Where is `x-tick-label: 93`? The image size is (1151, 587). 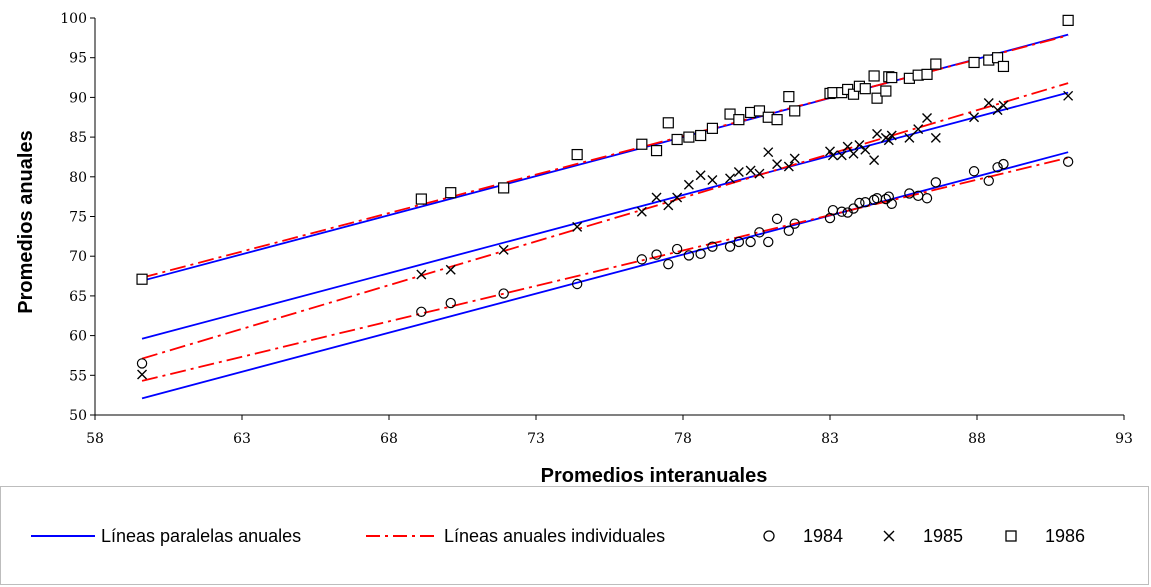 x-tick-label: 93 is located at coordinates (1124, 439).